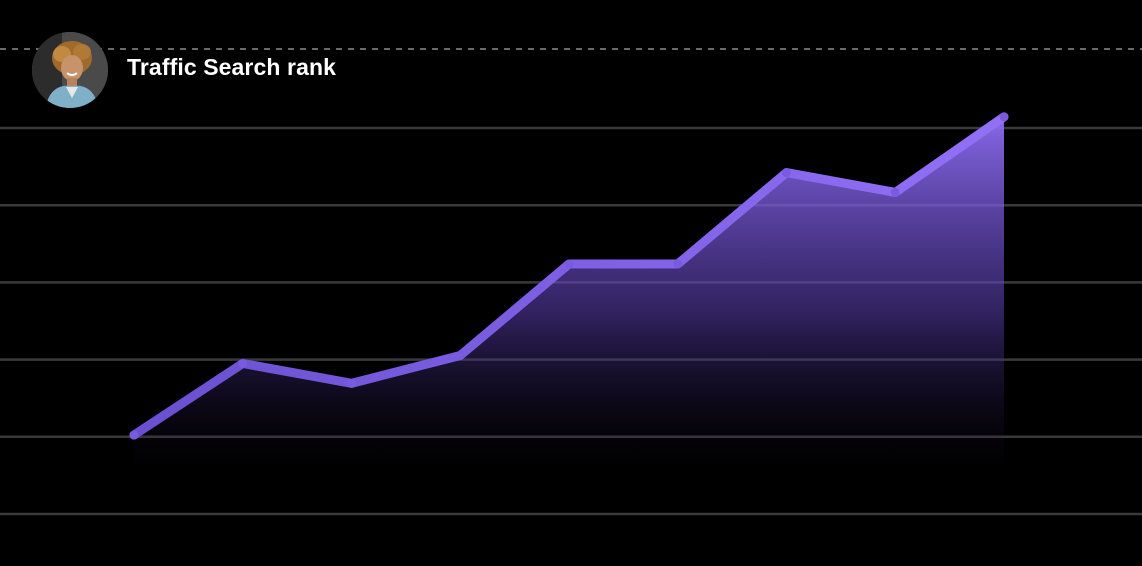 Image resolution: width=1142 pixels, height=566 pixels. I want to click on user-avatar-icon, so click(70, 70).